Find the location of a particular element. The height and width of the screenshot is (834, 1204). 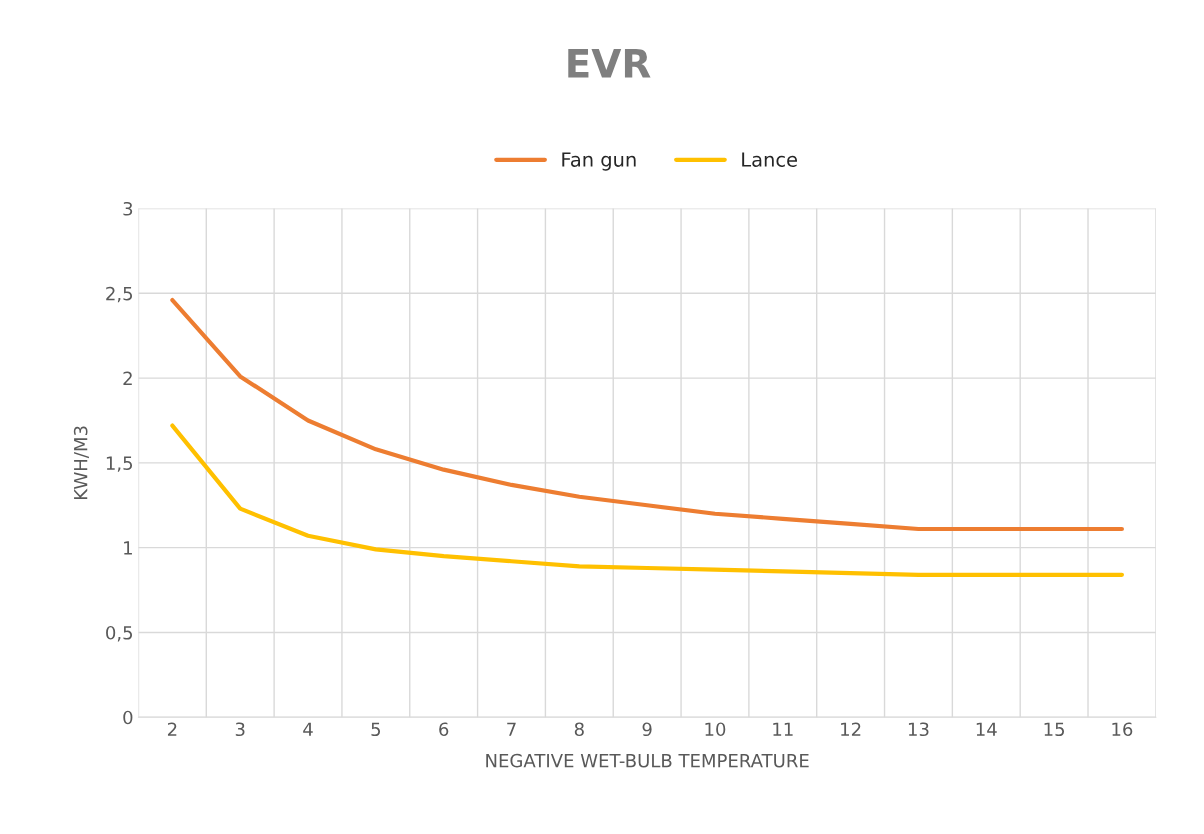

x-tick-label: 7 is located at coordinates (511, 729).